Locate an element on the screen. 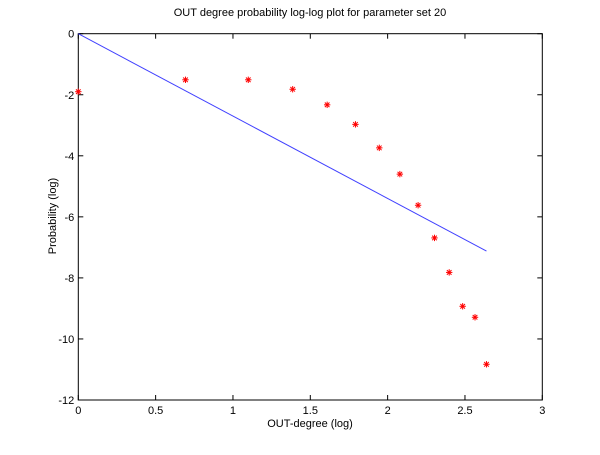  y-tick-label: 0 is located at coordinates (71, 35).